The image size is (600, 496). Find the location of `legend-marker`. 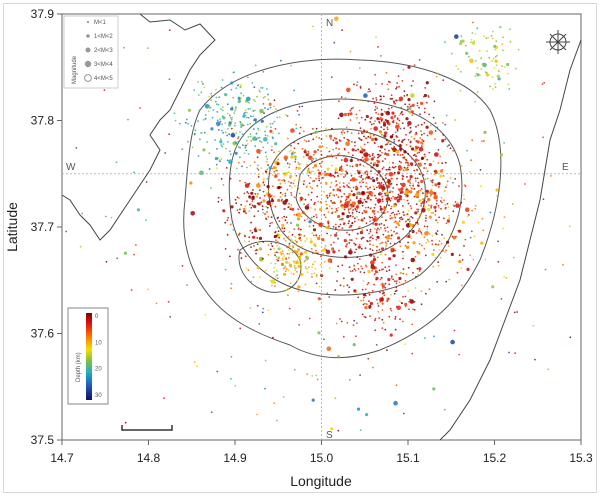

legend-marker is located at coordinates (88, 78).